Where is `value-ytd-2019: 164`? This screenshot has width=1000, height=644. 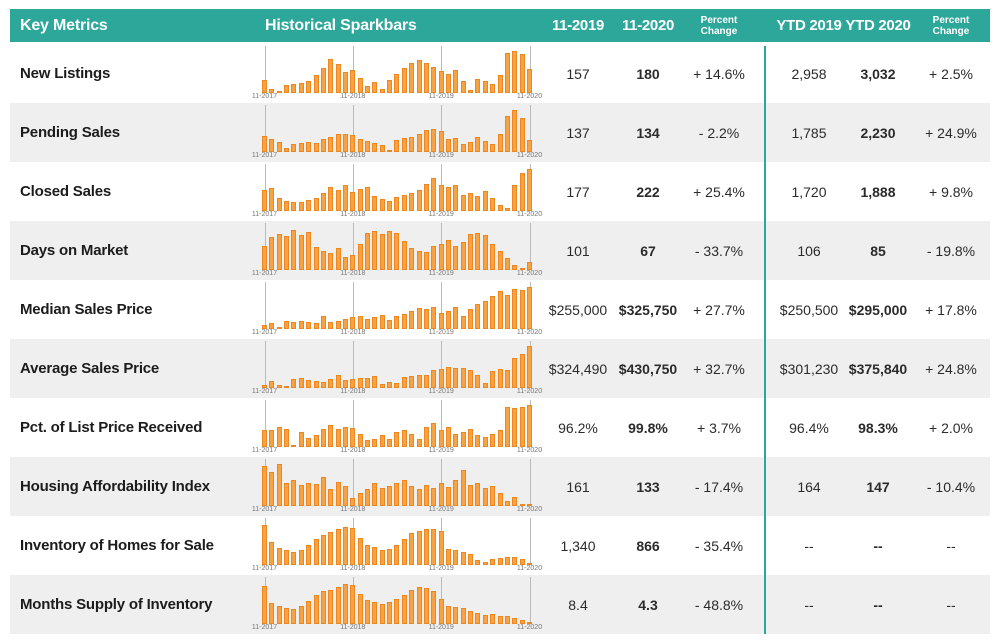 value-ytd-2019: 164 is located at coordinates (809, 486).